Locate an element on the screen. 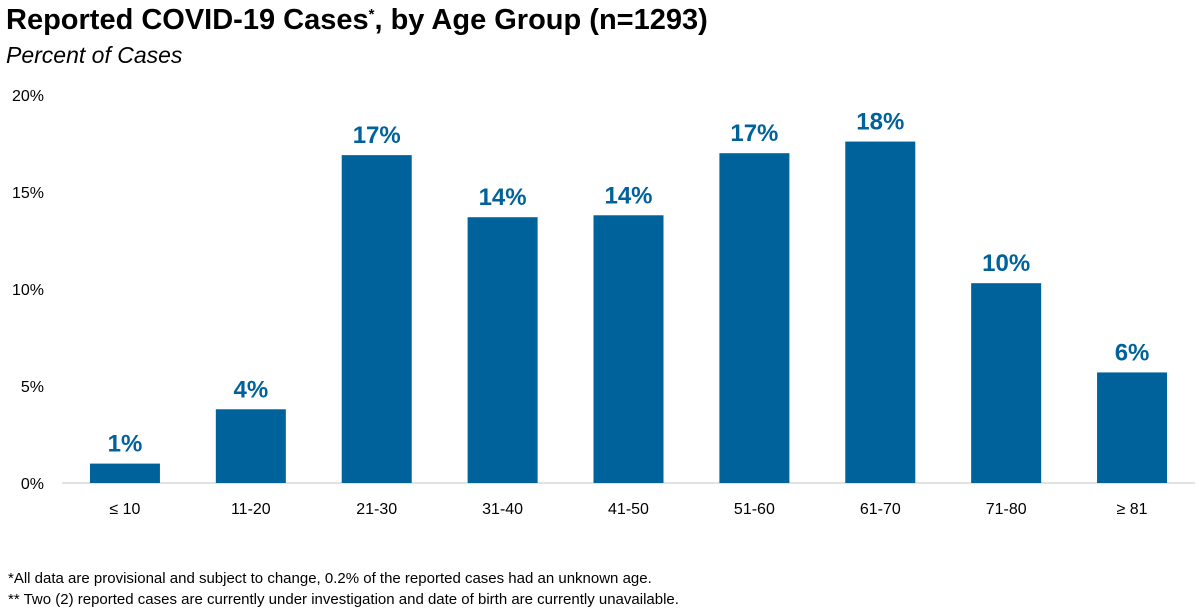 The width and height of the screenshot is (1200, 614). chart-title-main: Reported COVID-19 Cases is located at coordinates (187, 20).